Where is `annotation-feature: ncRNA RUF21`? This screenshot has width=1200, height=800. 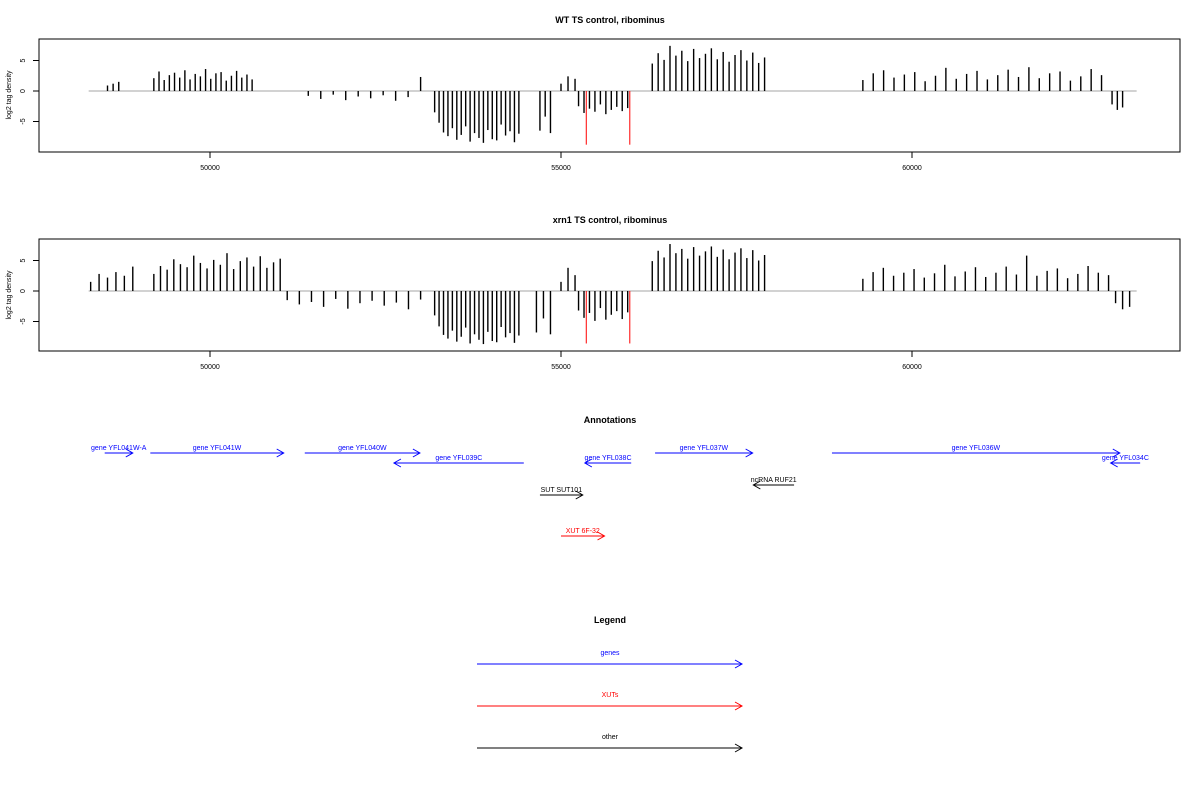
annotation-feature: ncRNA RUF21 is located at coordinates (774, 483).